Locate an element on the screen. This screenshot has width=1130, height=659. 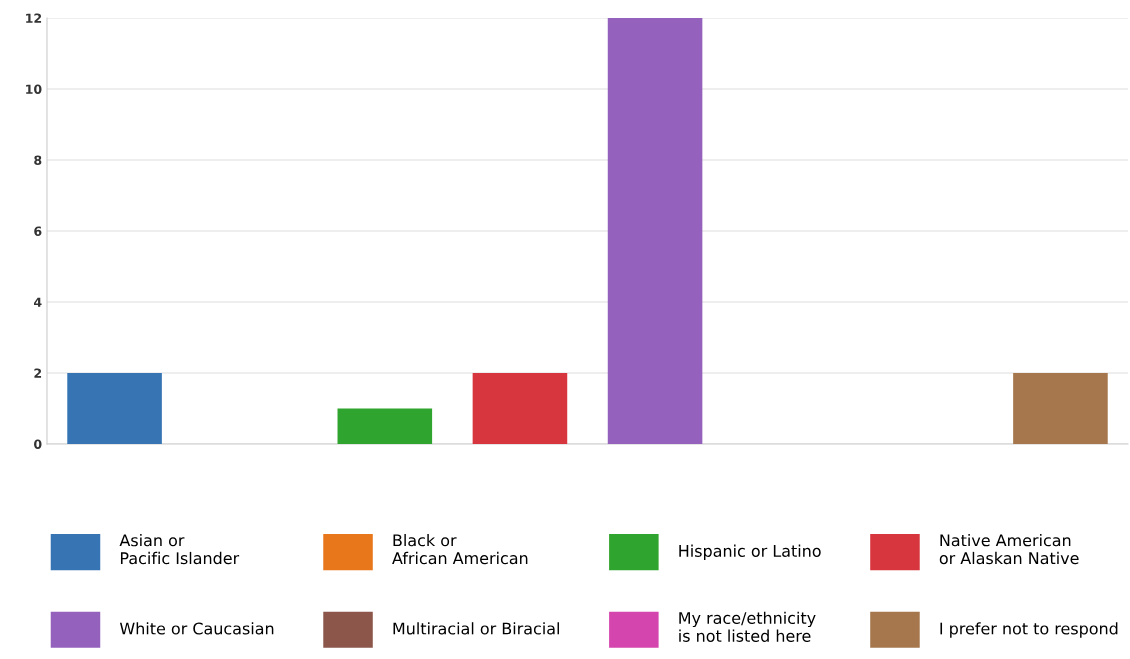
y-tick-label: 4 is located at coordinates (38, 302).